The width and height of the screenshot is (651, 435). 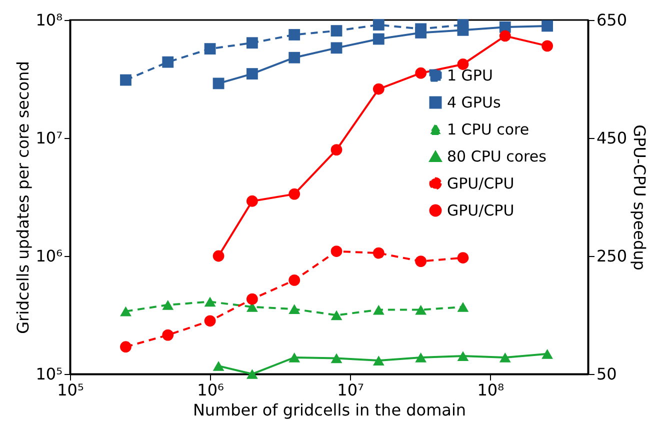 I want to click on y-tick-label: 10⁶, so click(x=49, y=256).